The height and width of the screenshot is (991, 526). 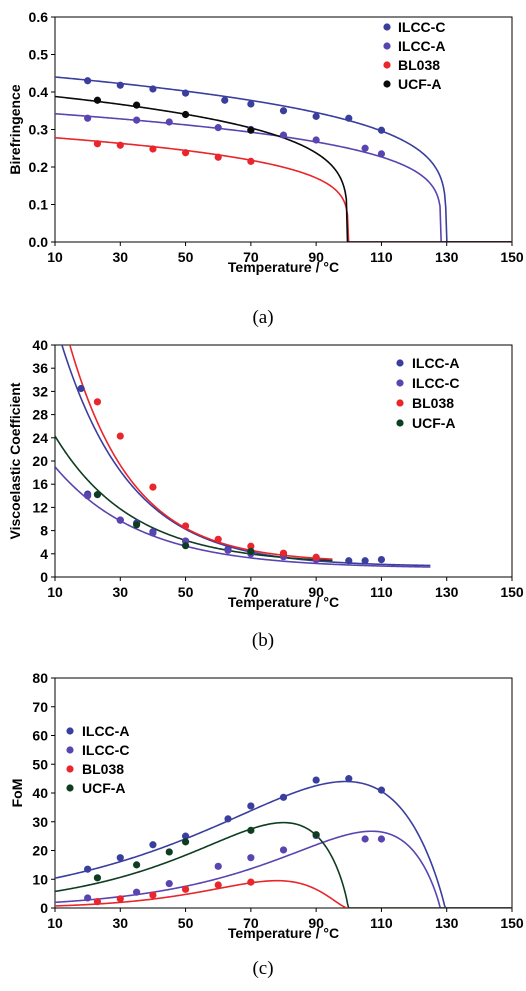 What do you see at coordinates (39, 242) in the screenshot?
I see `y-tick-label: 0.0` at bounding box center [39, 242].